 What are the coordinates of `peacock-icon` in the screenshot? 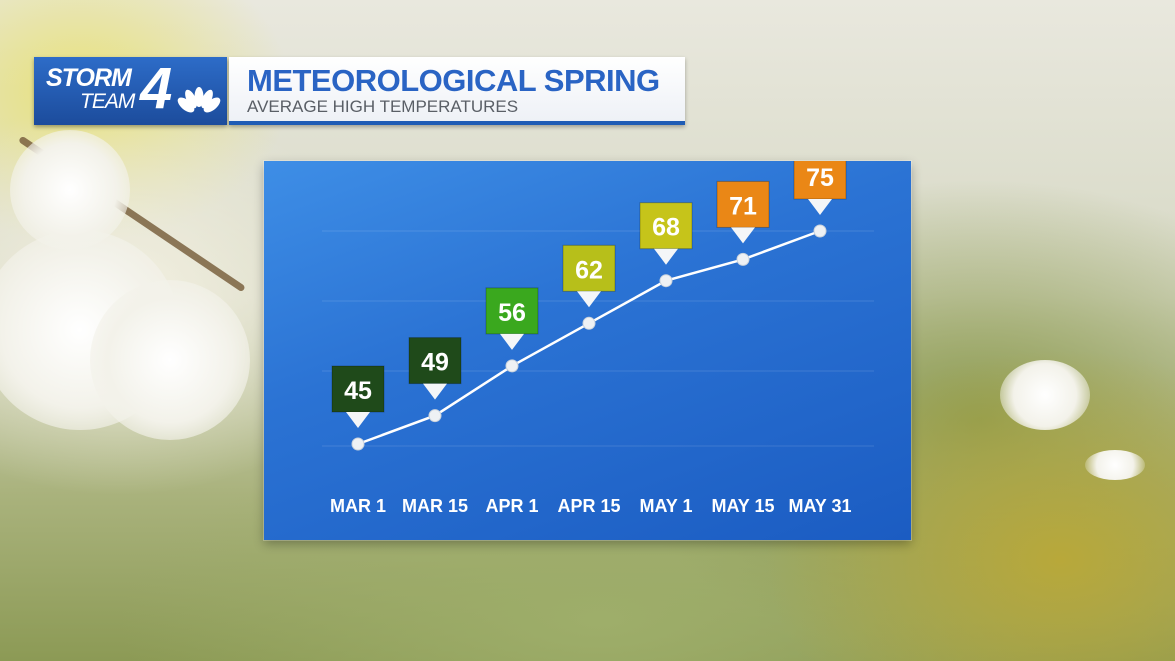 It's located at (199, 100).